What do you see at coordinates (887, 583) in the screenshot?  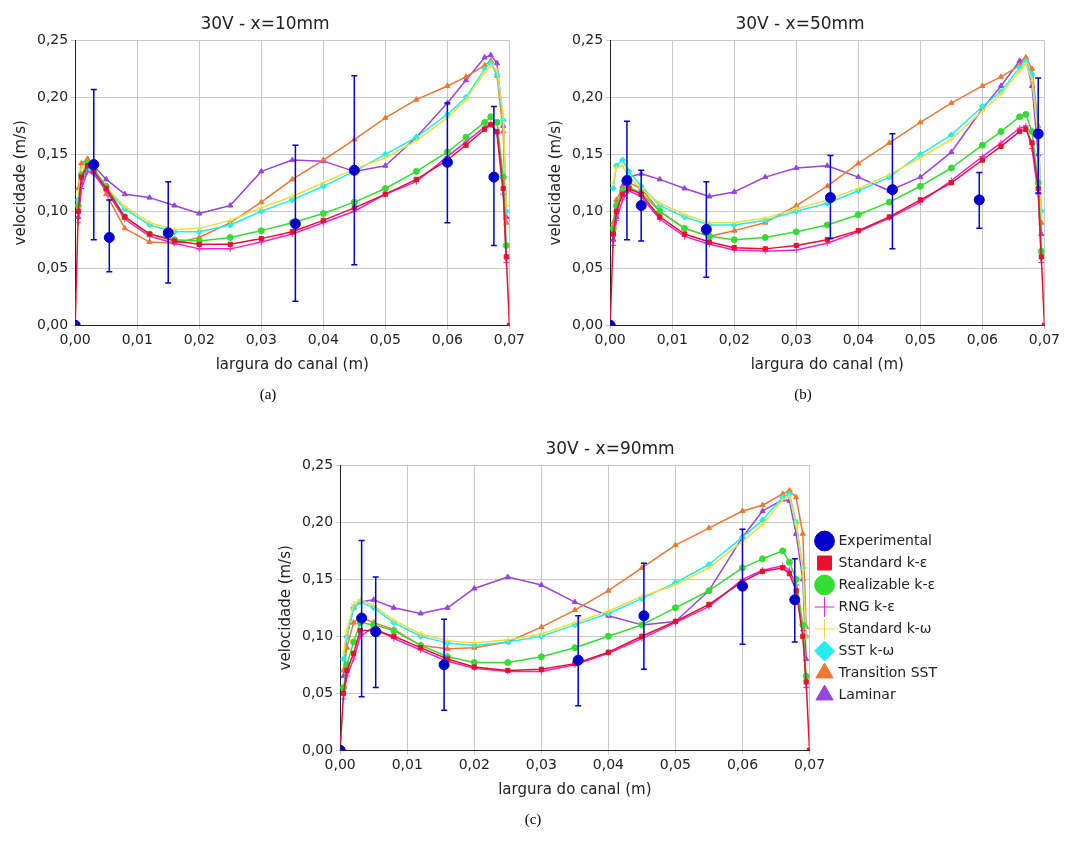 I see `legend-label: Realizable k-ε` at bounding box center [887, 583].